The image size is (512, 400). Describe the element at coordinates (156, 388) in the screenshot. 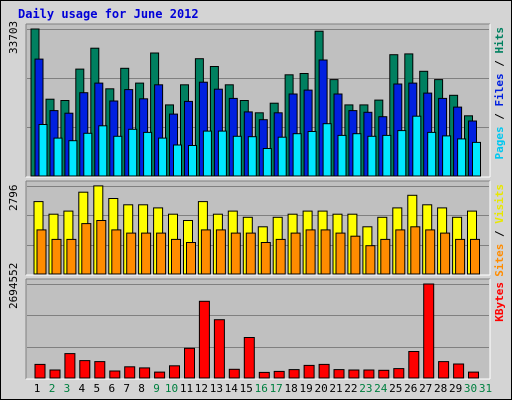

I see `x-tick-label-9: 9` at that location.